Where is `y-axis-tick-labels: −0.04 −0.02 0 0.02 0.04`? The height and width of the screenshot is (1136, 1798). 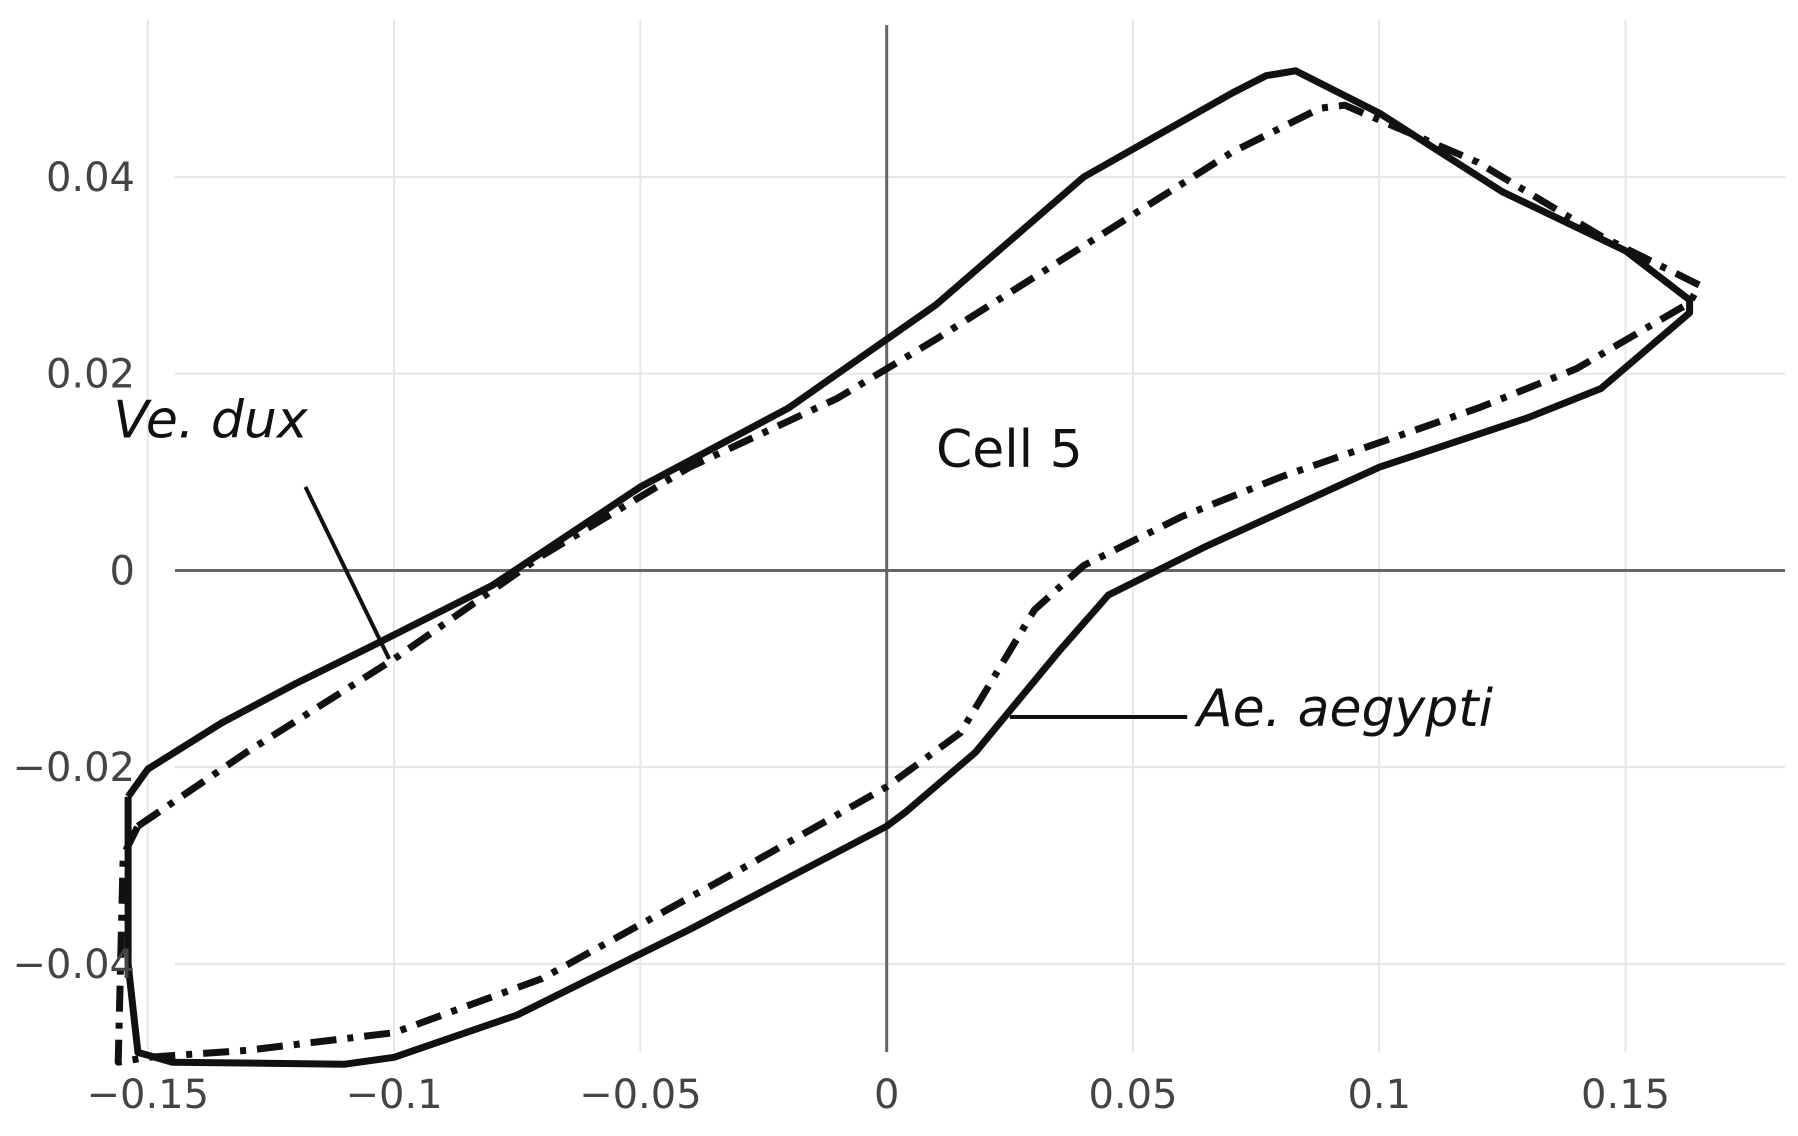
y-axis-tick-labels: −0.04 −0.02 0 0.02 0.04 is located at coordinates (73, 571).